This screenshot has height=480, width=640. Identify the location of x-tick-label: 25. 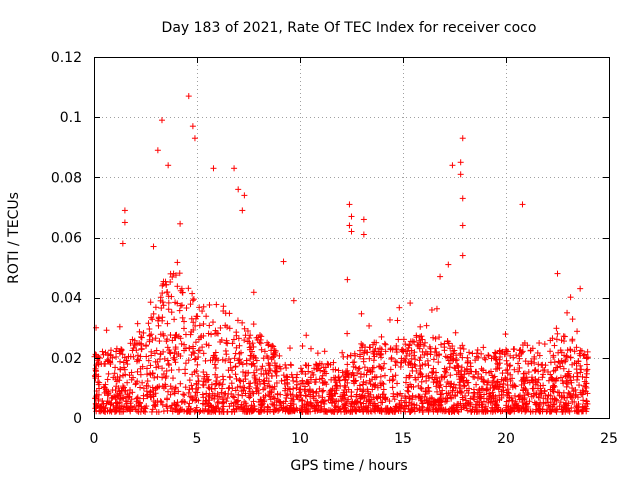
(609, 439).